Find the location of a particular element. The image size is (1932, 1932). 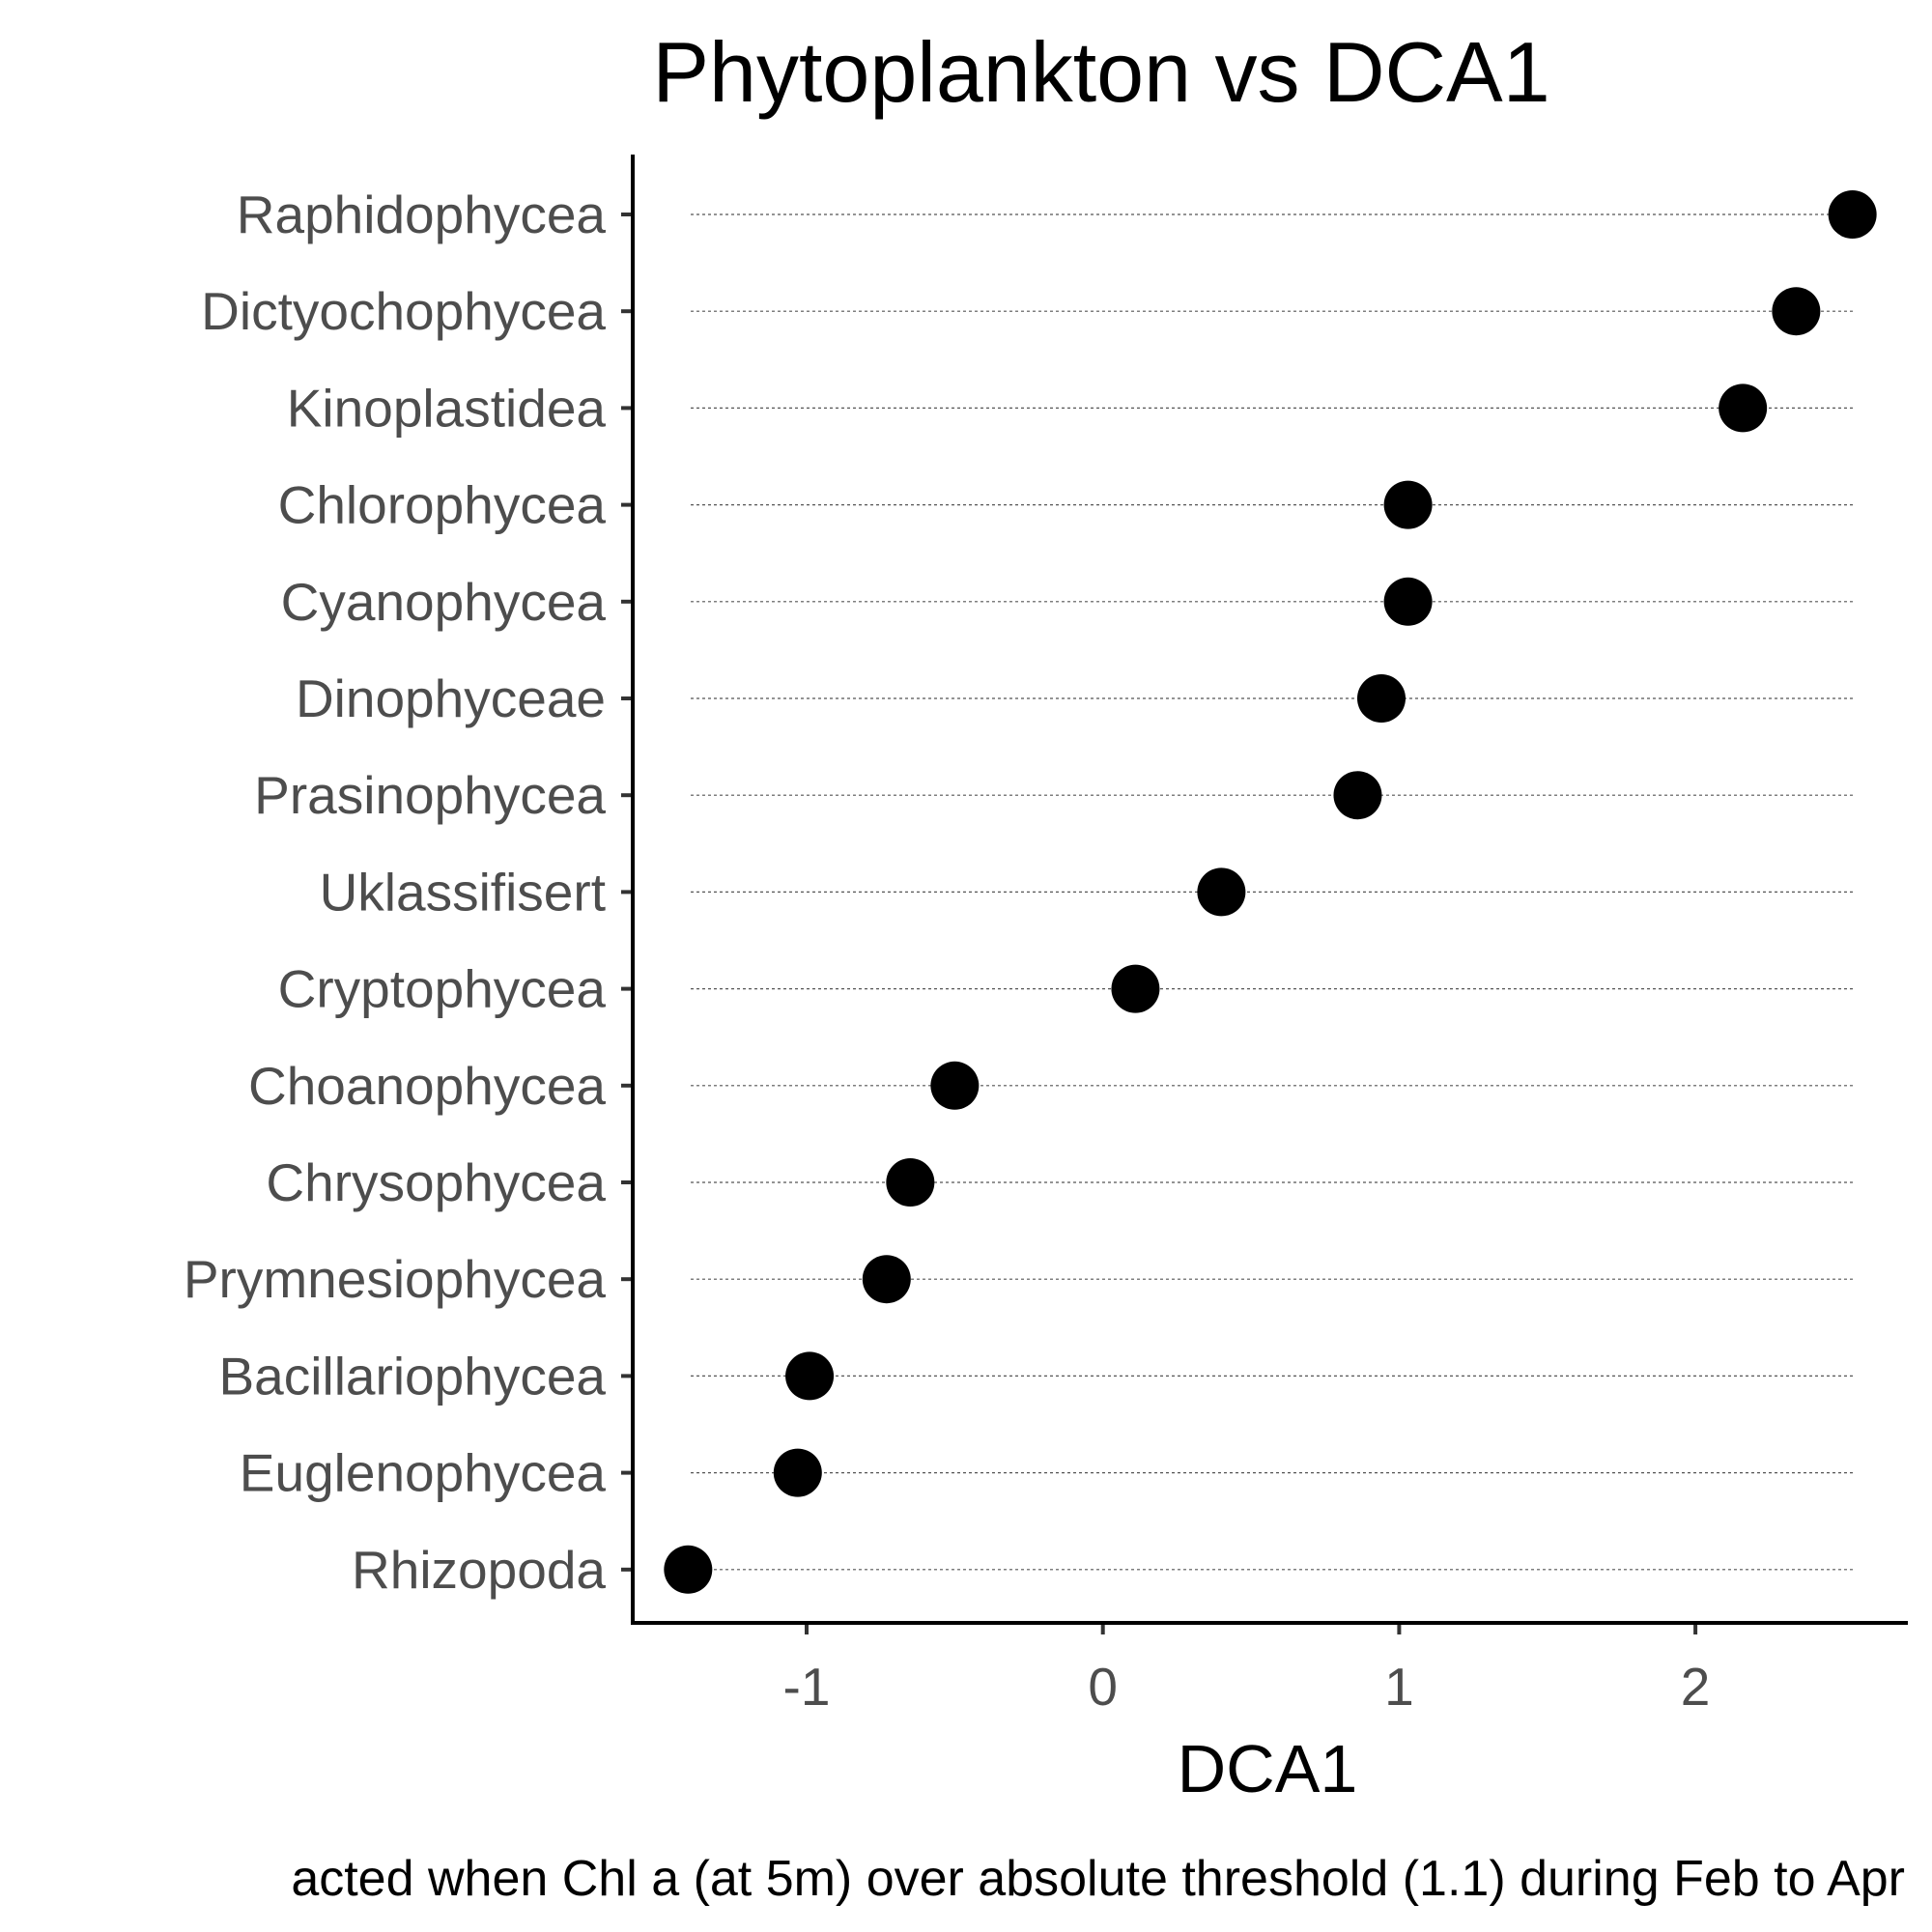

x-tick-label: 2 is located at coordinates (1696, 1687).